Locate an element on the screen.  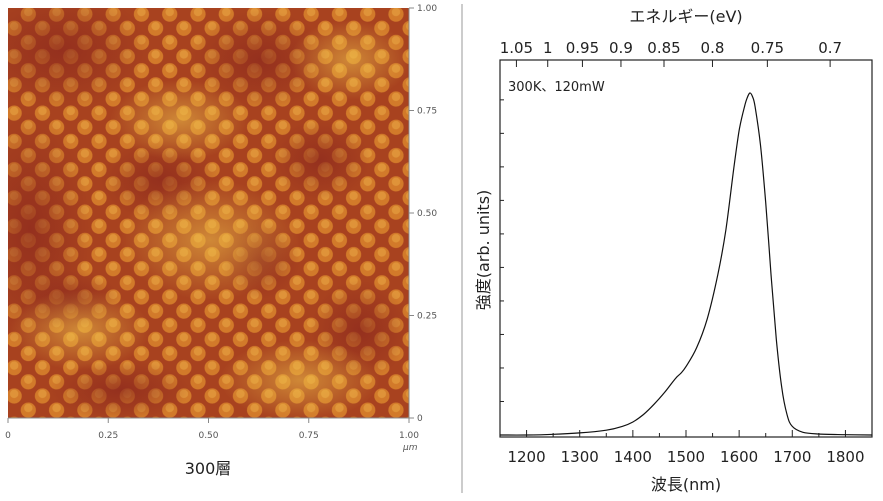
top-x-tick-label: 0.9 is located at coordinates (621, 48).